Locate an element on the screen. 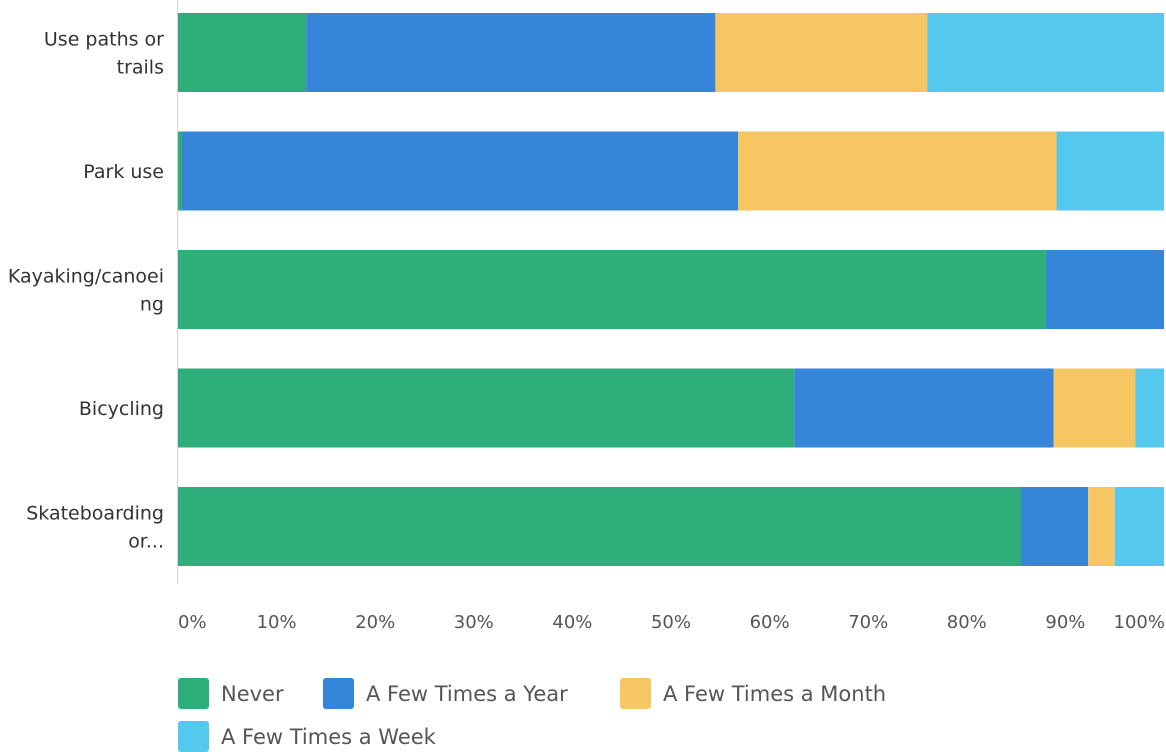  category-label-row-4: Bicycling is located at coordinates (121, 409).